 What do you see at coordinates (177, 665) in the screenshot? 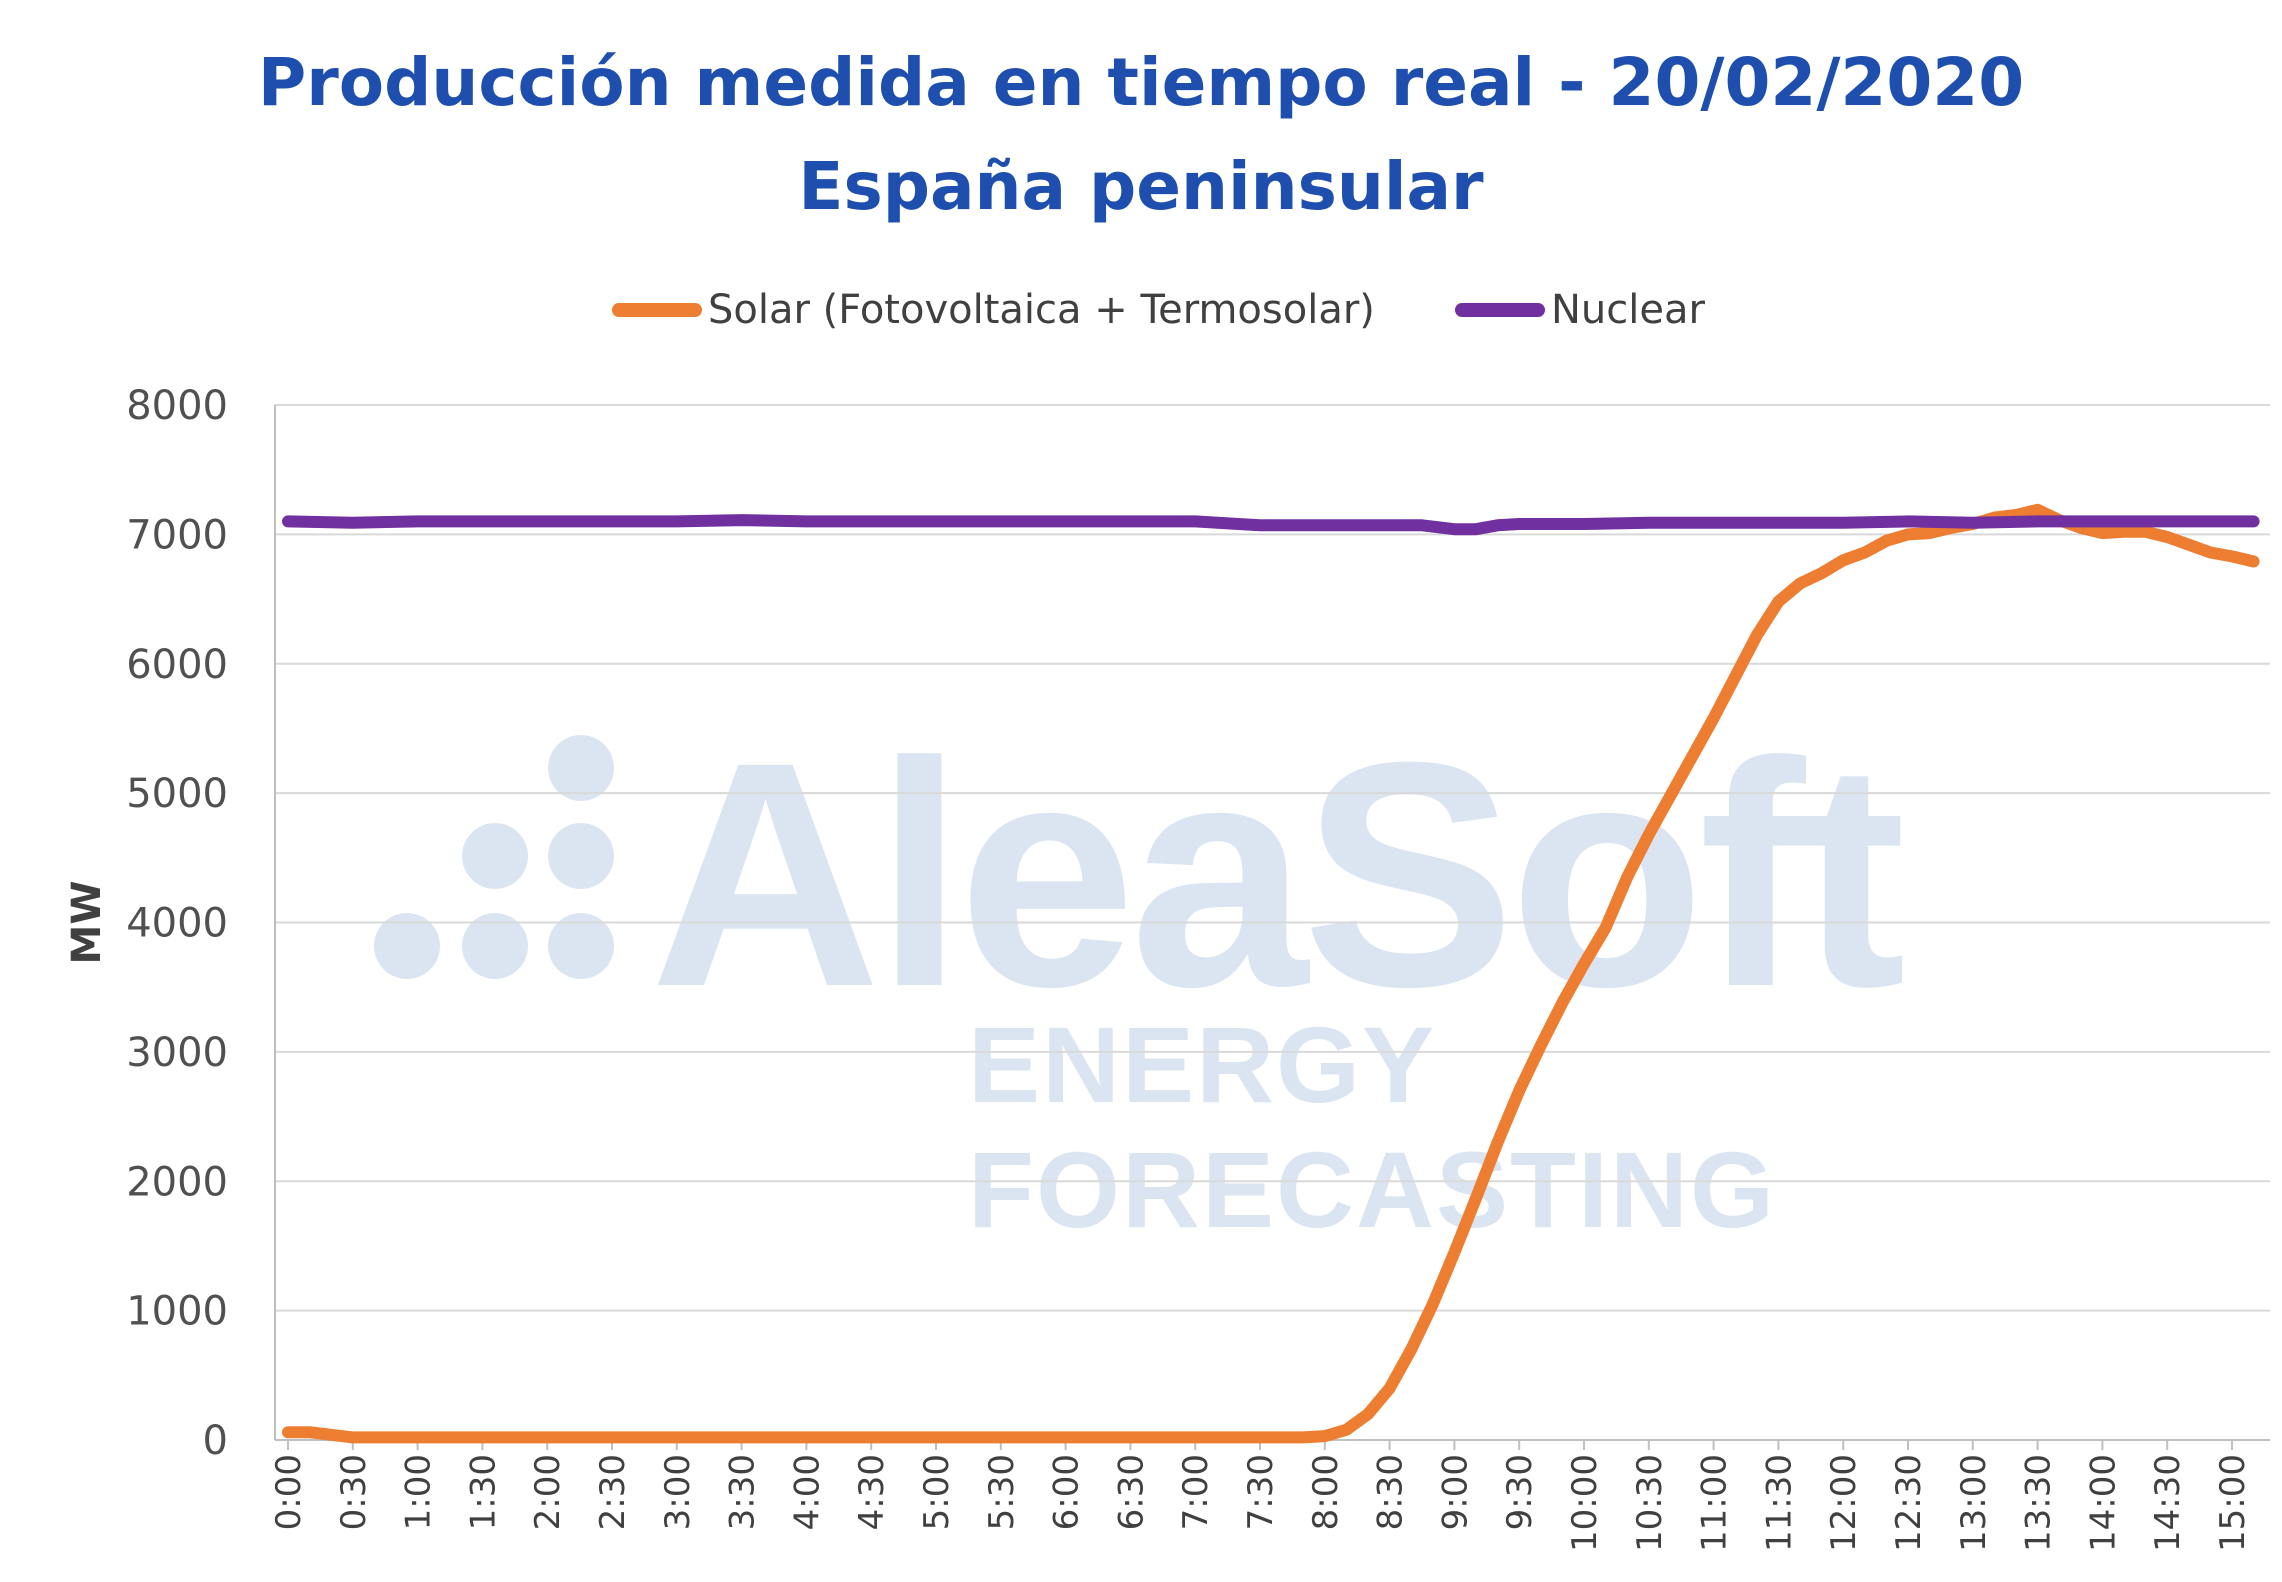
I see `y-tick-label: 6000` at bounding box center [177, 665].